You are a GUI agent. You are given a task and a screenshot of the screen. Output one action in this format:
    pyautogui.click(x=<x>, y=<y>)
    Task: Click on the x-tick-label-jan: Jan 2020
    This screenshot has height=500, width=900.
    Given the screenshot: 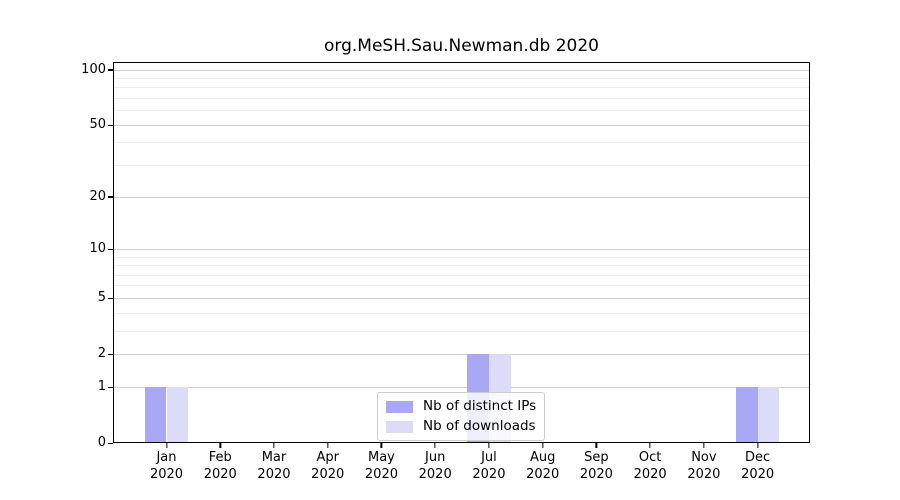 What is the action you would take?
    pyautogui.click(x=166, y=466)
    